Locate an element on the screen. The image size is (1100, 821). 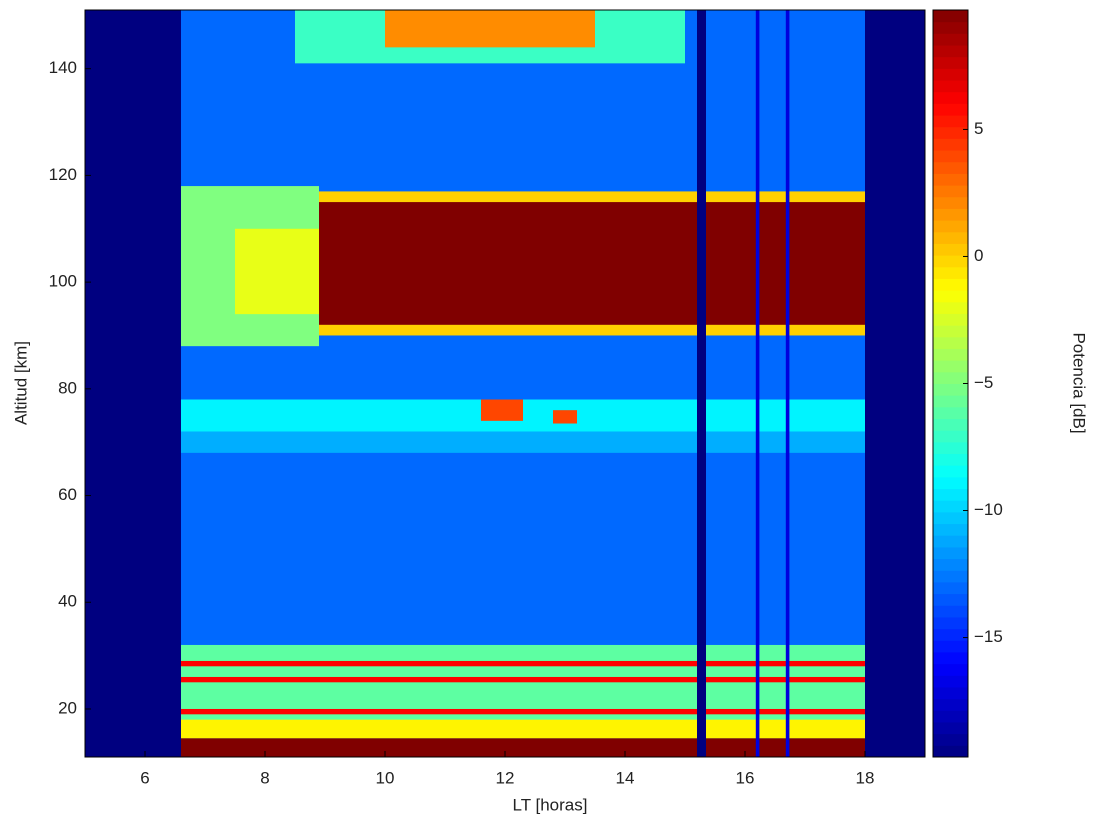
colorbar-tick-label: 0 is located at coordinates (978, 255).